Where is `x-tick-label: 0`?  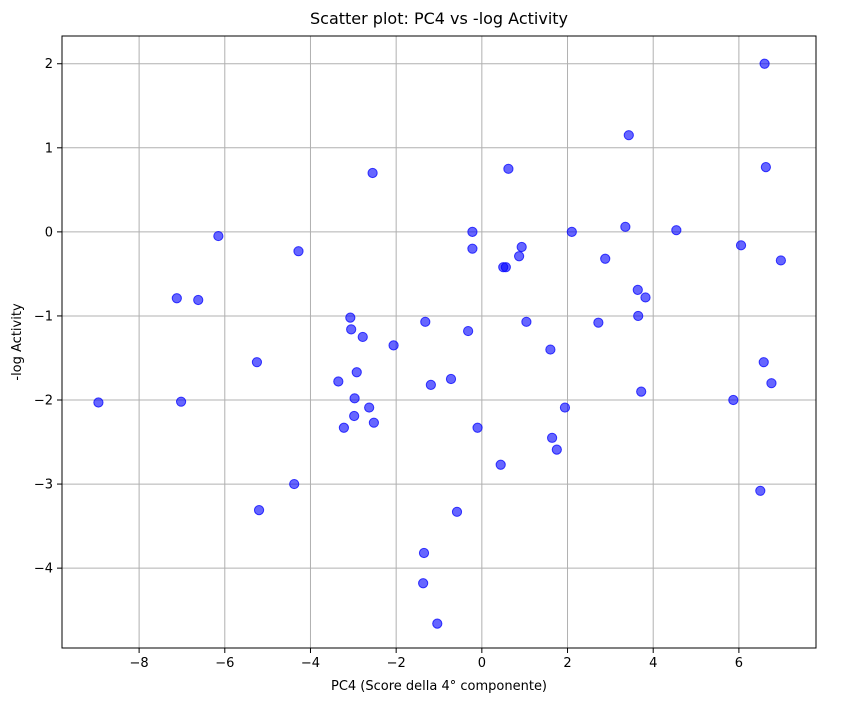 x-tick-label: 0 is located at coordinates (482, 663).